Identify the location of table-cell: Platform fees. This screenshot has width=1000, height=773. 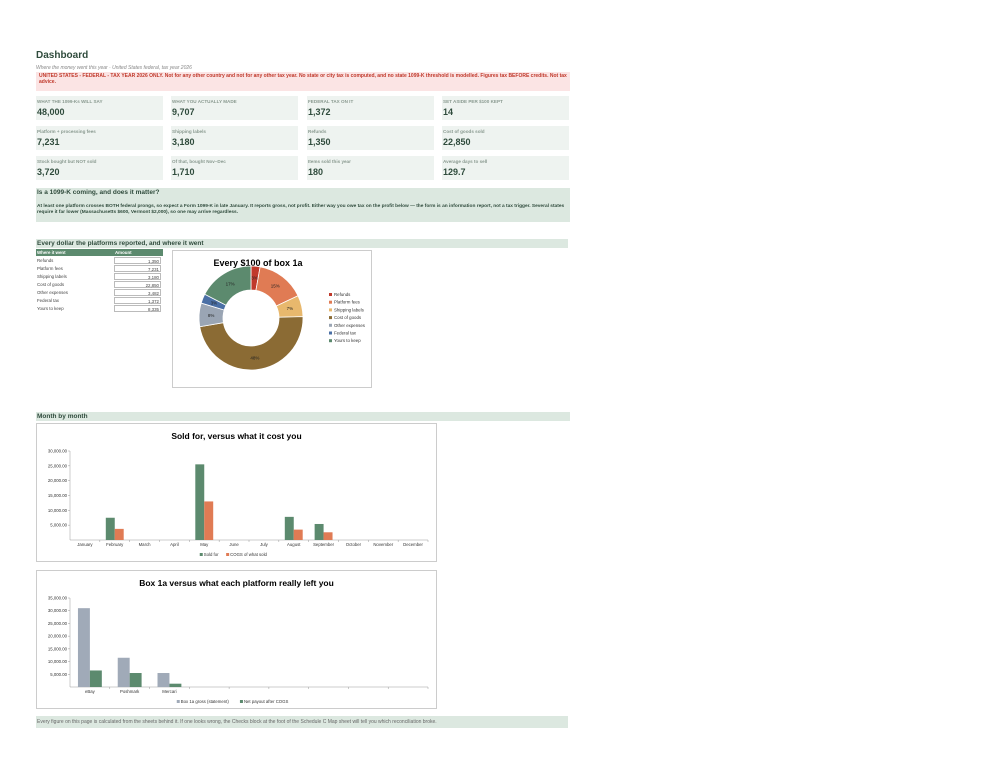
(50, 268).